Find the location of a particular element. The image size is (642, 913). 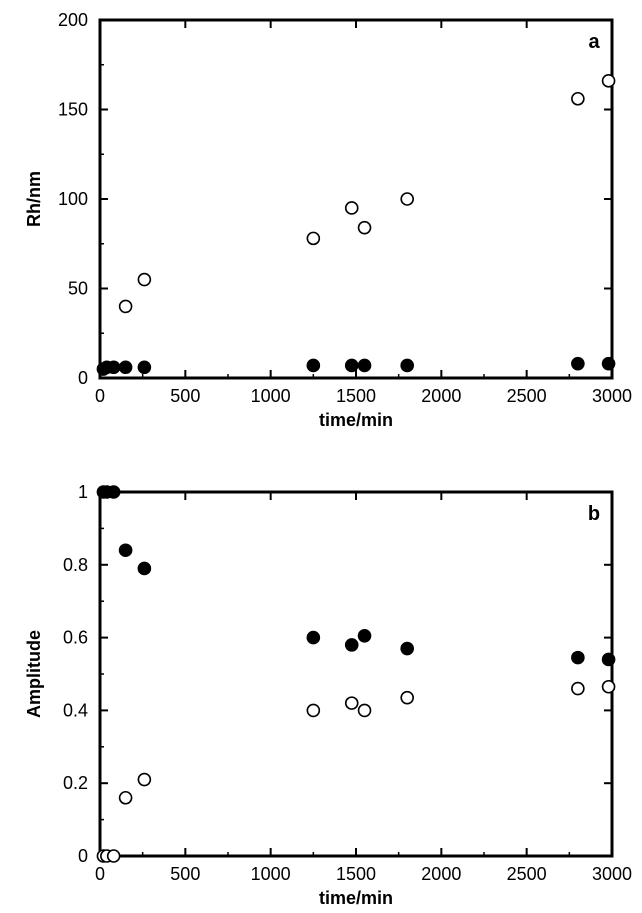

y-tick-label: 0.6 is located at coordinates (75, 638).